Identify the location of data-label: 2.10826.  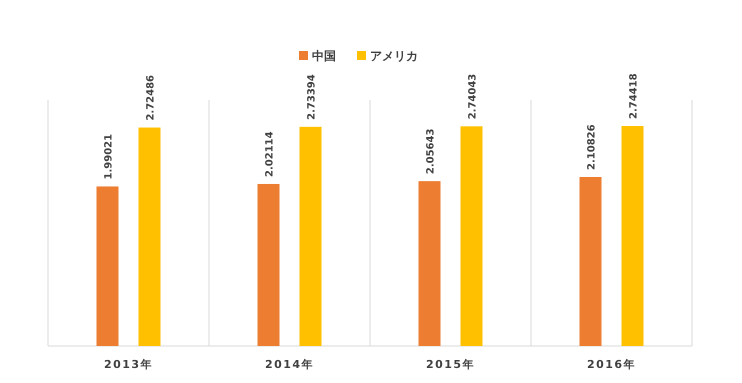
(592, 147).